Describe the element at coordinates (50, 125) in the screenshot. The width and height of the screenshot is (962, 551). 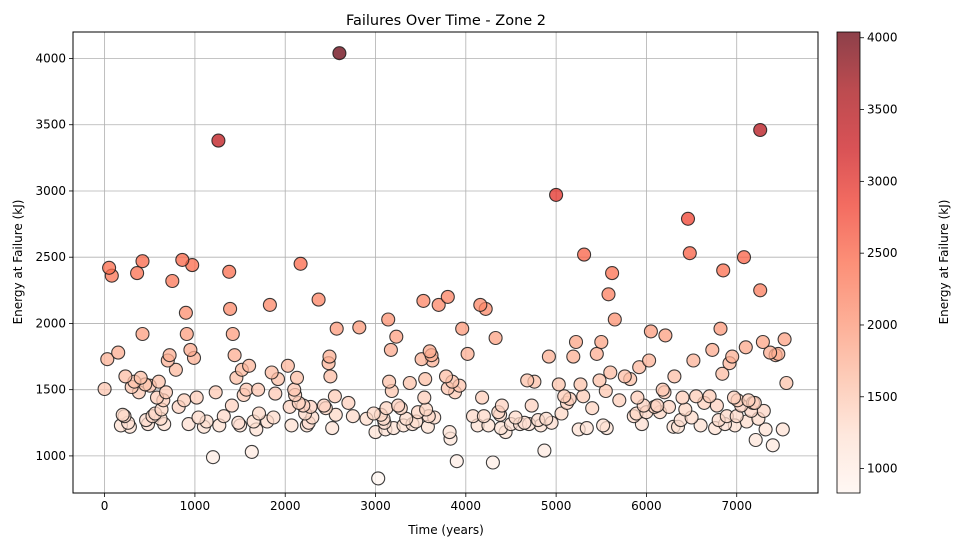
I see `y-tick-label: 3500` at that location.